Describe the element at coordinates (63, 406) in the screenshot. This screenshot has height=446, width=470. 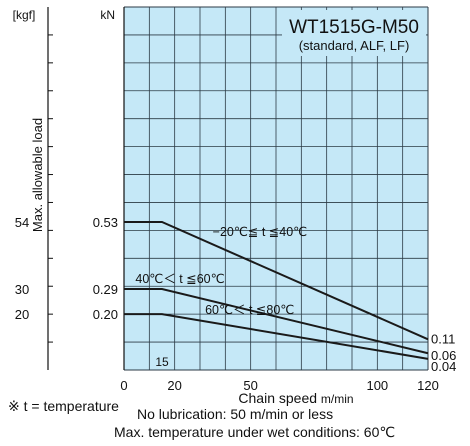
I see `note-temperature: ※ t = temperature` at that location.